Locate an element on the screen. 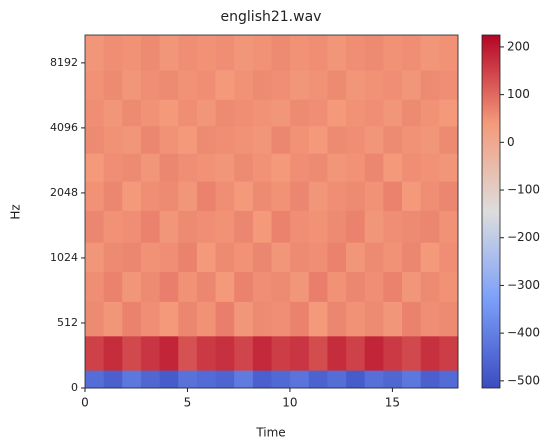 The width and height of the screenshot is (552, 444). colorbar-tick-label: 0 is located at coordinates (511, 142).